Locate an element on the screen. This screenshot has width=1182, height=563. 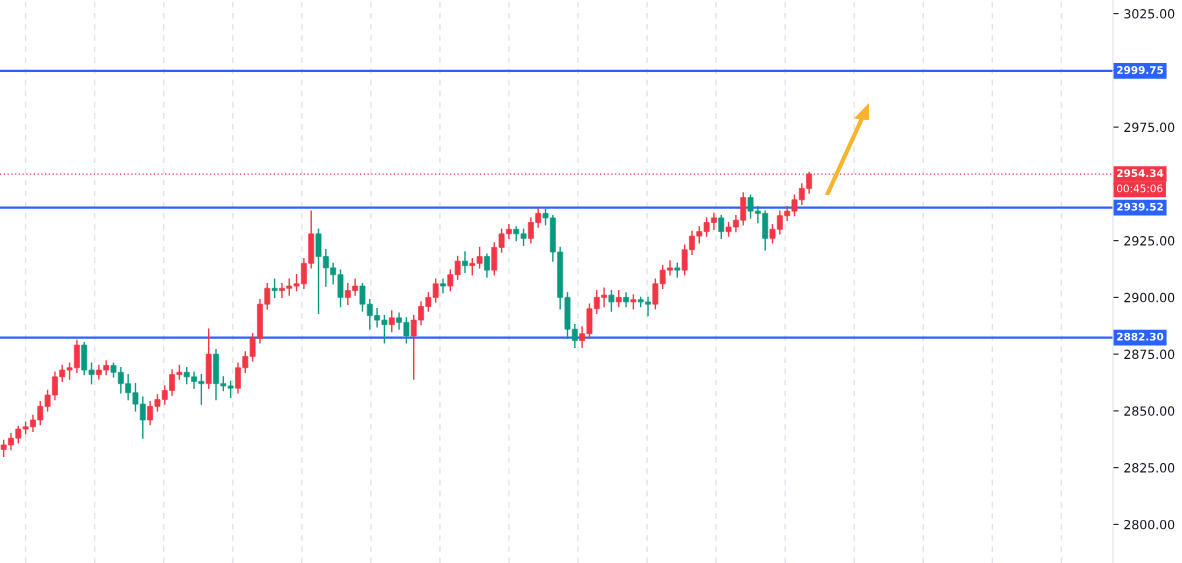
ref-line-label: 2954.34 is located at coordinates (1140, 173).